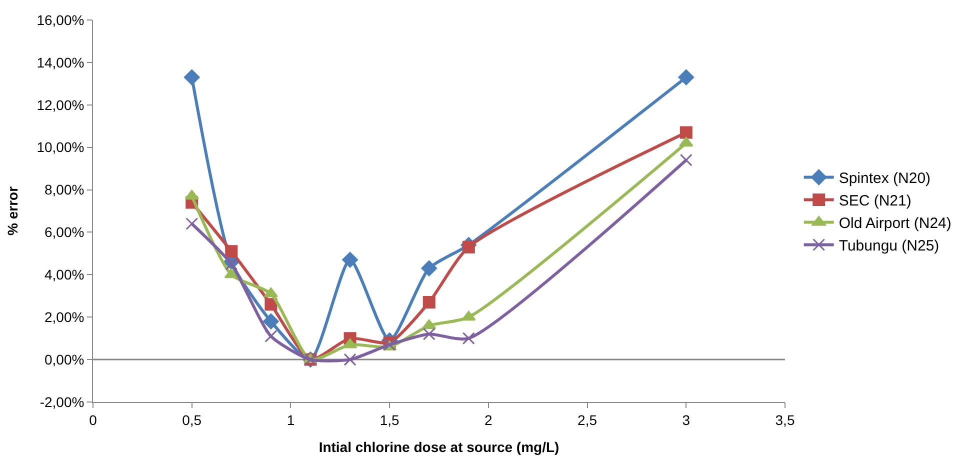 The height and width of the screenshot is (465, 969). I want to click on x-tick-label: 2,5, so click(588, 420).